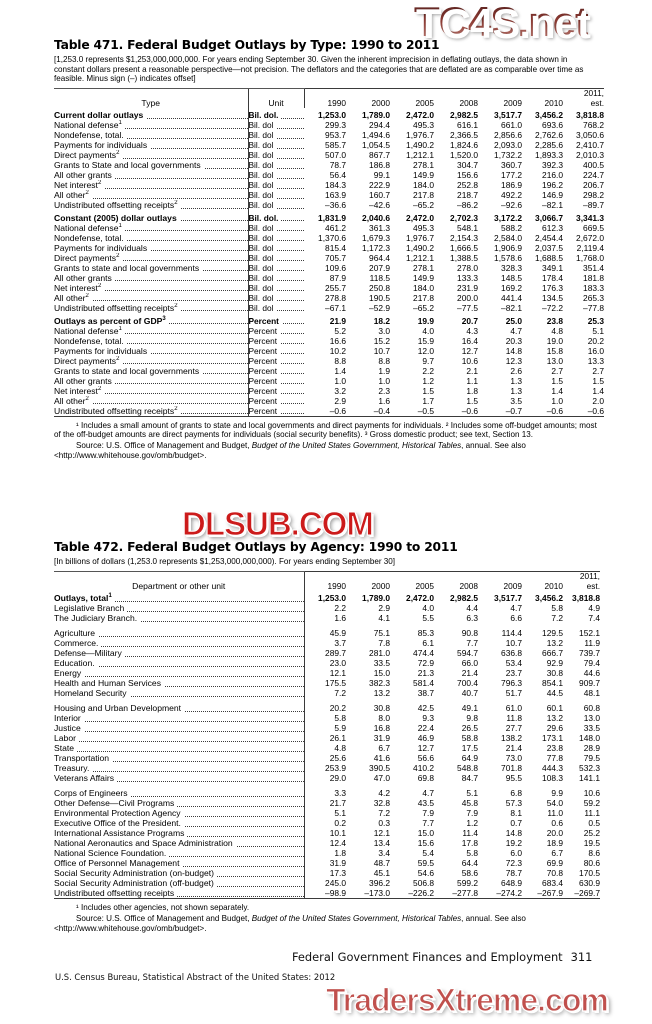 The image size is (652, 1024). I want to click on row-value: 9.8, so click(472, 718).